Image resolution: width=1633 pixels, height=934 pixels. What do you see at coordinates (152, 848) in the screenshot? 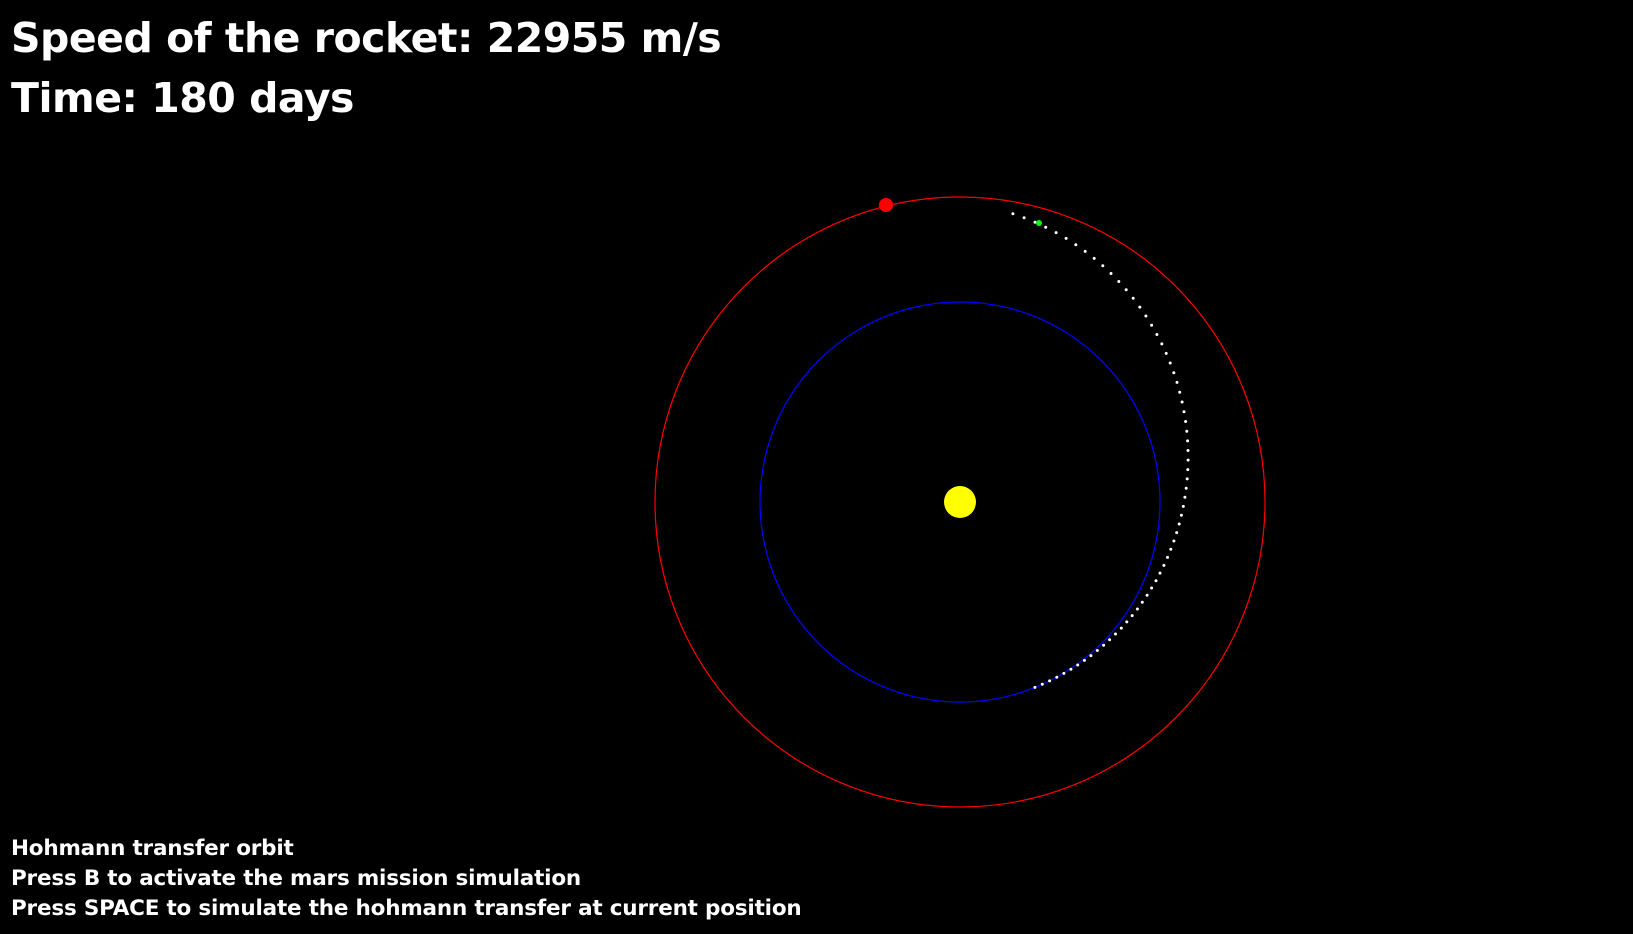
I see `instruction-title: Hohmann transfer orbit` at bounding box center [152, 848].